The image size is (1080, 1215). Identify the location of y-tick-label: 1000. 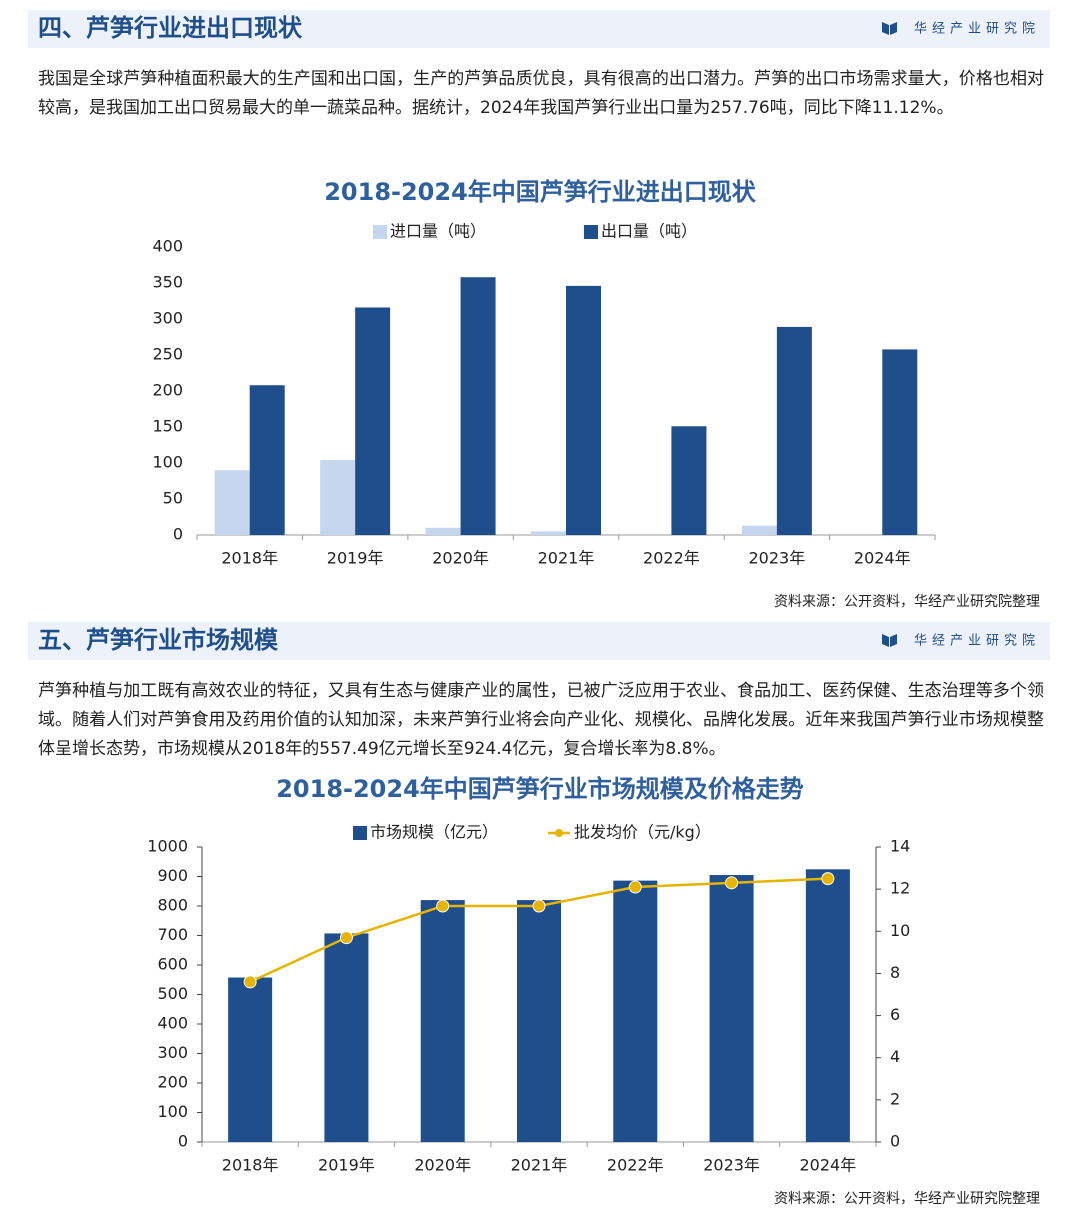
(167, 846).